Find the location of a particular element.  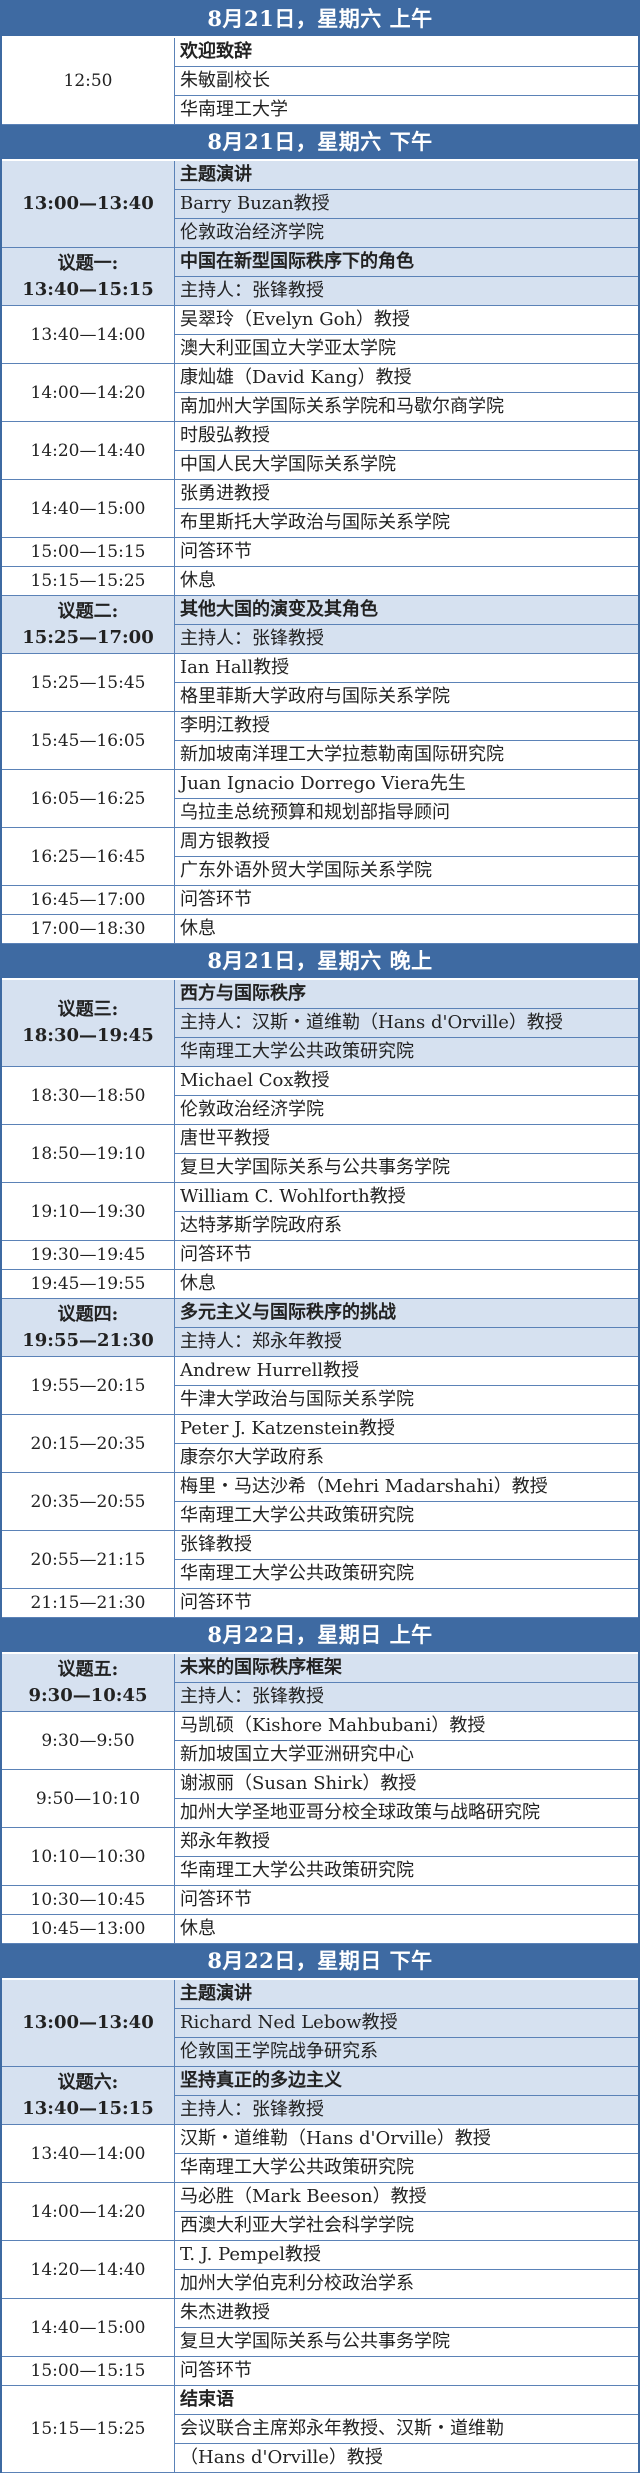

time-range: 13:40—15:15 is located at coordinates (88, 2108).